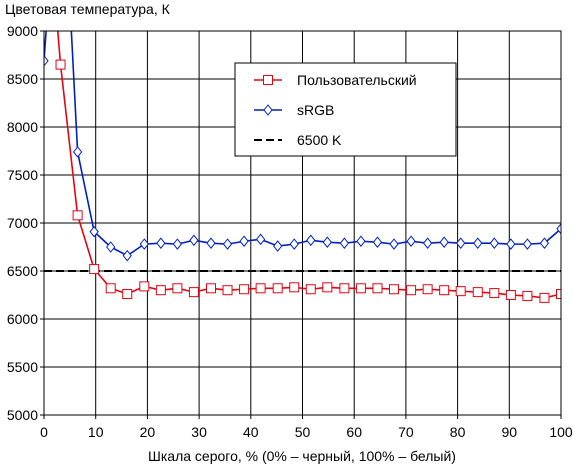  Describe the element at coordinates (22, 271) in the screenshot. I see `y-tick-label: 6500` at that location.